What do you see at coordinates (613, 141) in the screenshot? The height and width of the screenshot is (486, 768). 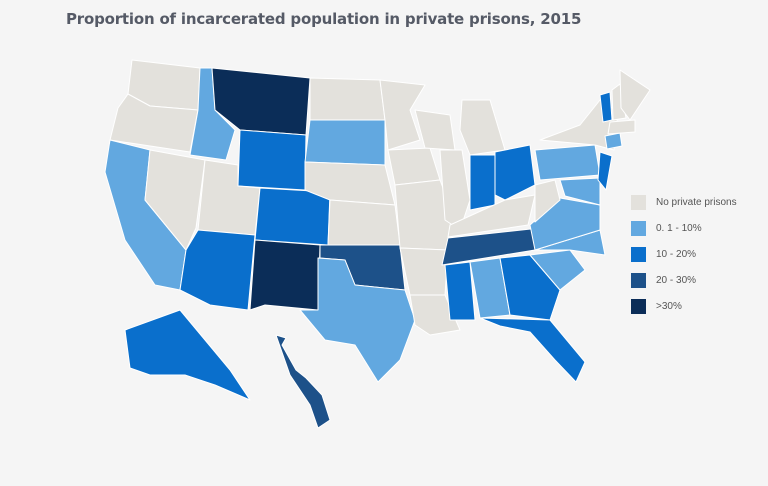 I see `state-ct` at bounding box center [613, 141].